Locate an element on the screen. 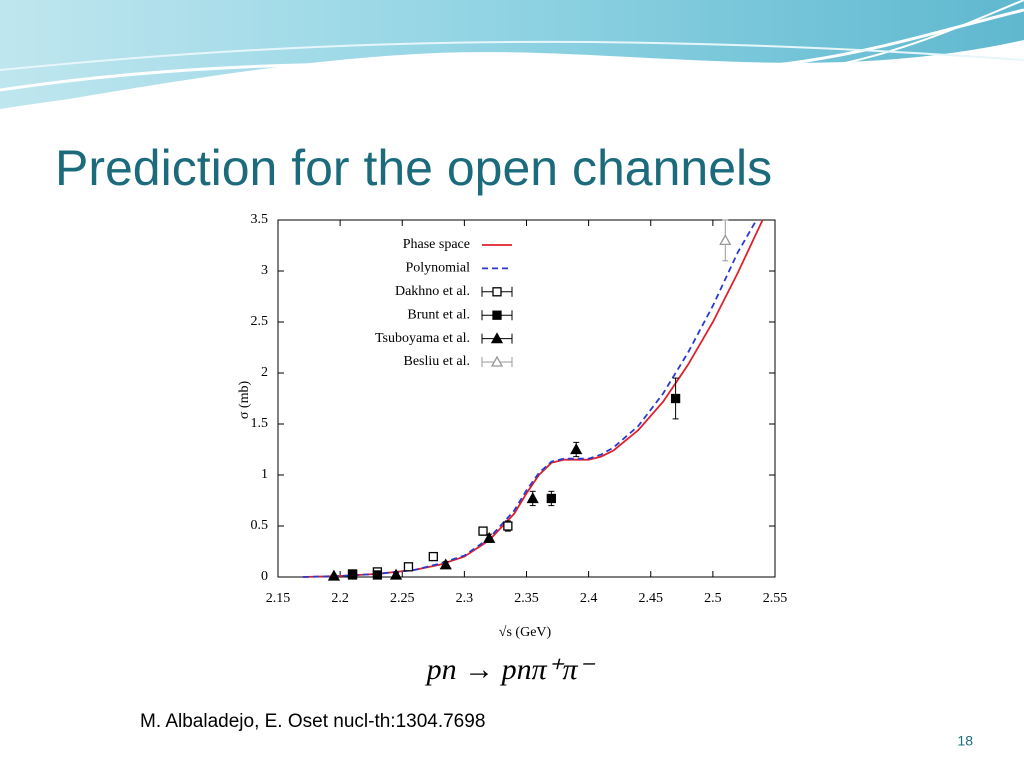 The width and height of the screenshot is (1024, 773). y-tick-label: 3.5 is located at coordinates (260, 219).